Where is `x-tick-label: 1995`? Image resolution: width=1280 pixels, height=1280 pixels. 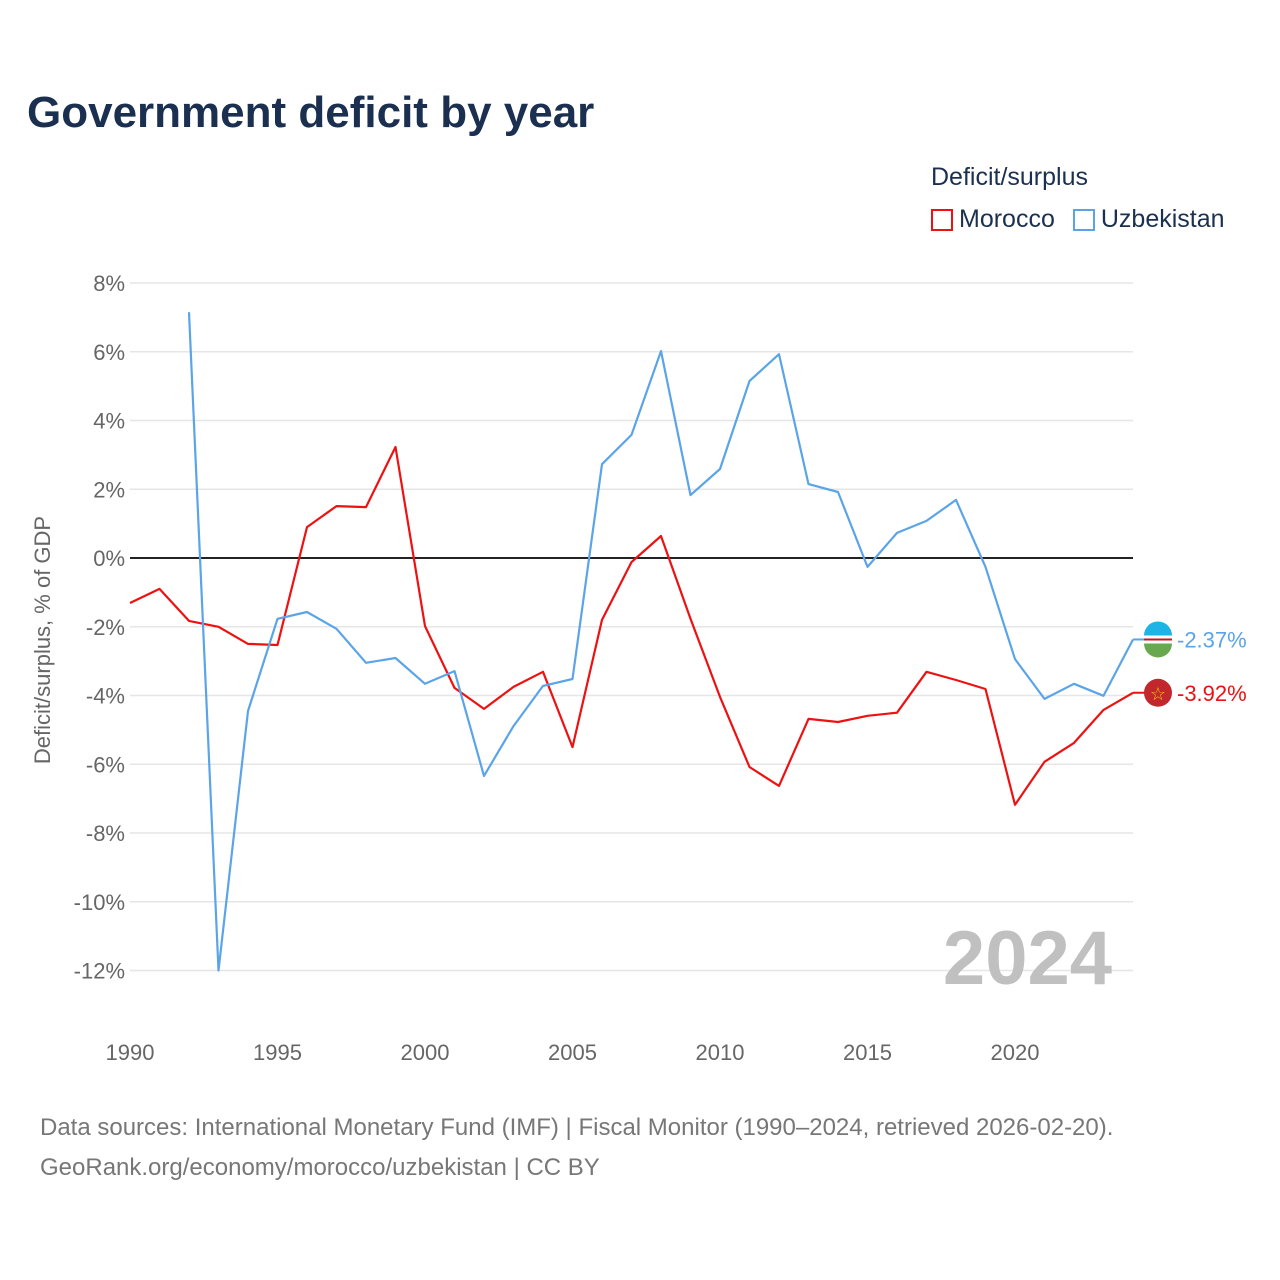 x-tick-label: 1995 is located at coordinates (277, 1052).